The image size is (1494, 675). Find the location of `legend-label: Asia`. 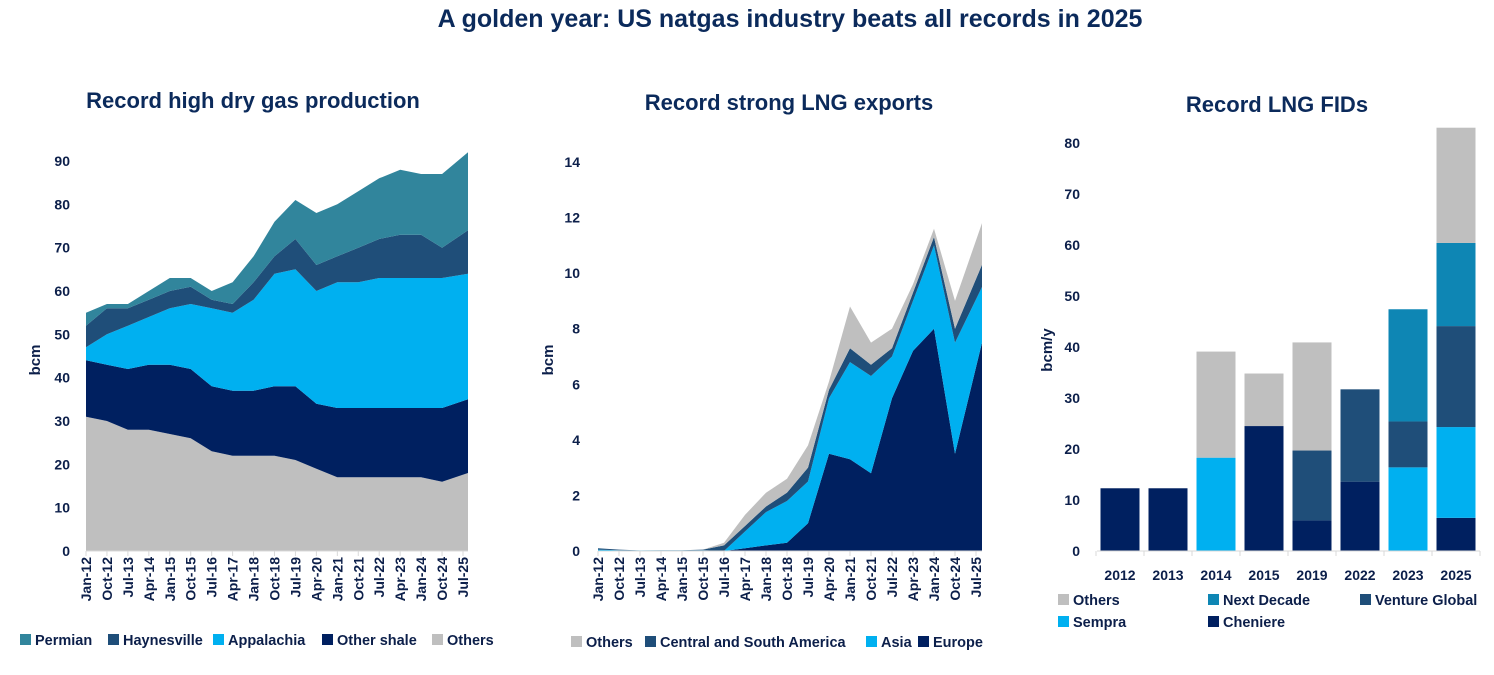

legend-label: Asia is located at coordinates (897, 643).